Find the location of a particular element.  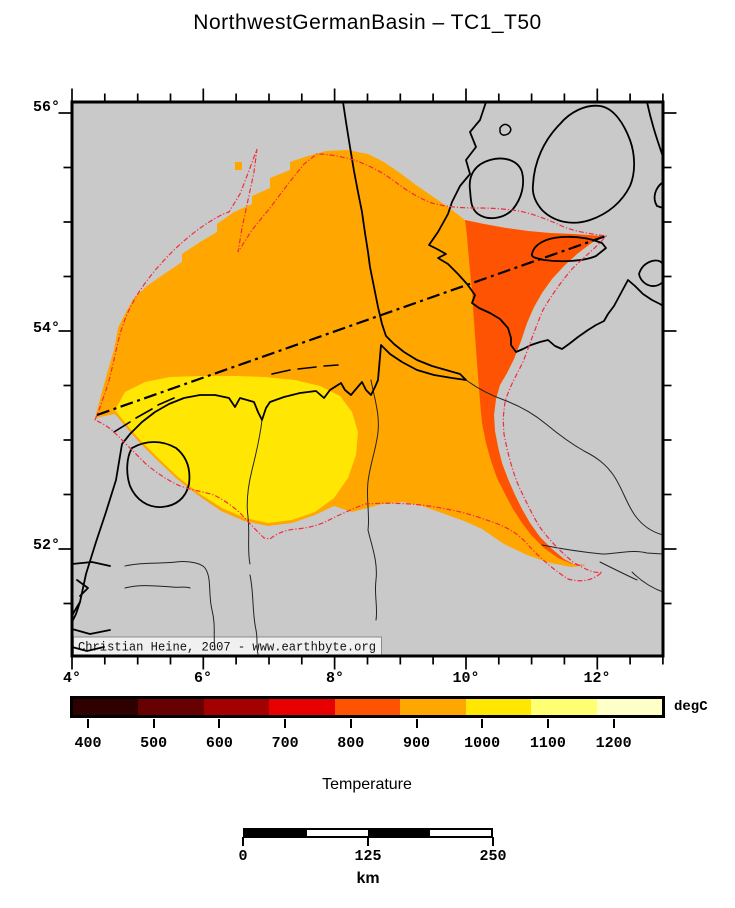

lon-tick-label: 4° is located at coordinates (72, 678).